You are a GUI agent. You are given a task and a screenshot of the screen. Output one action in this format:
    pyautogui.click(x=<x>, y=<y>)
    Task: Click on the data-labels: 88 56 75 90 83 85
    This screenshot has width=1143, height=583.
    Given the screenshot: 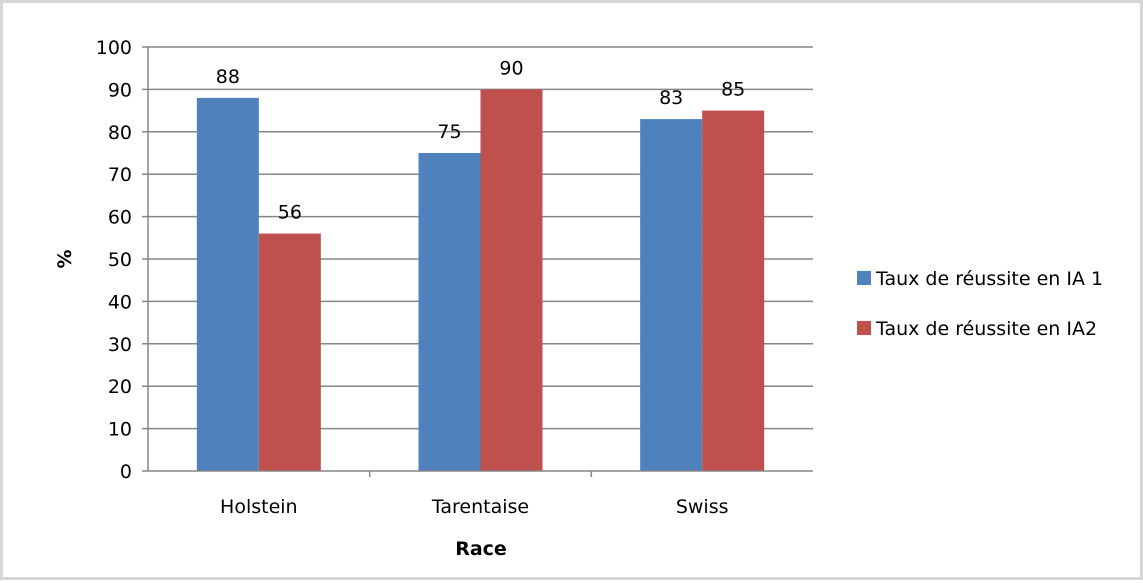 What is the action you would take?
    pyautogui.click(x=481, y=140)
    